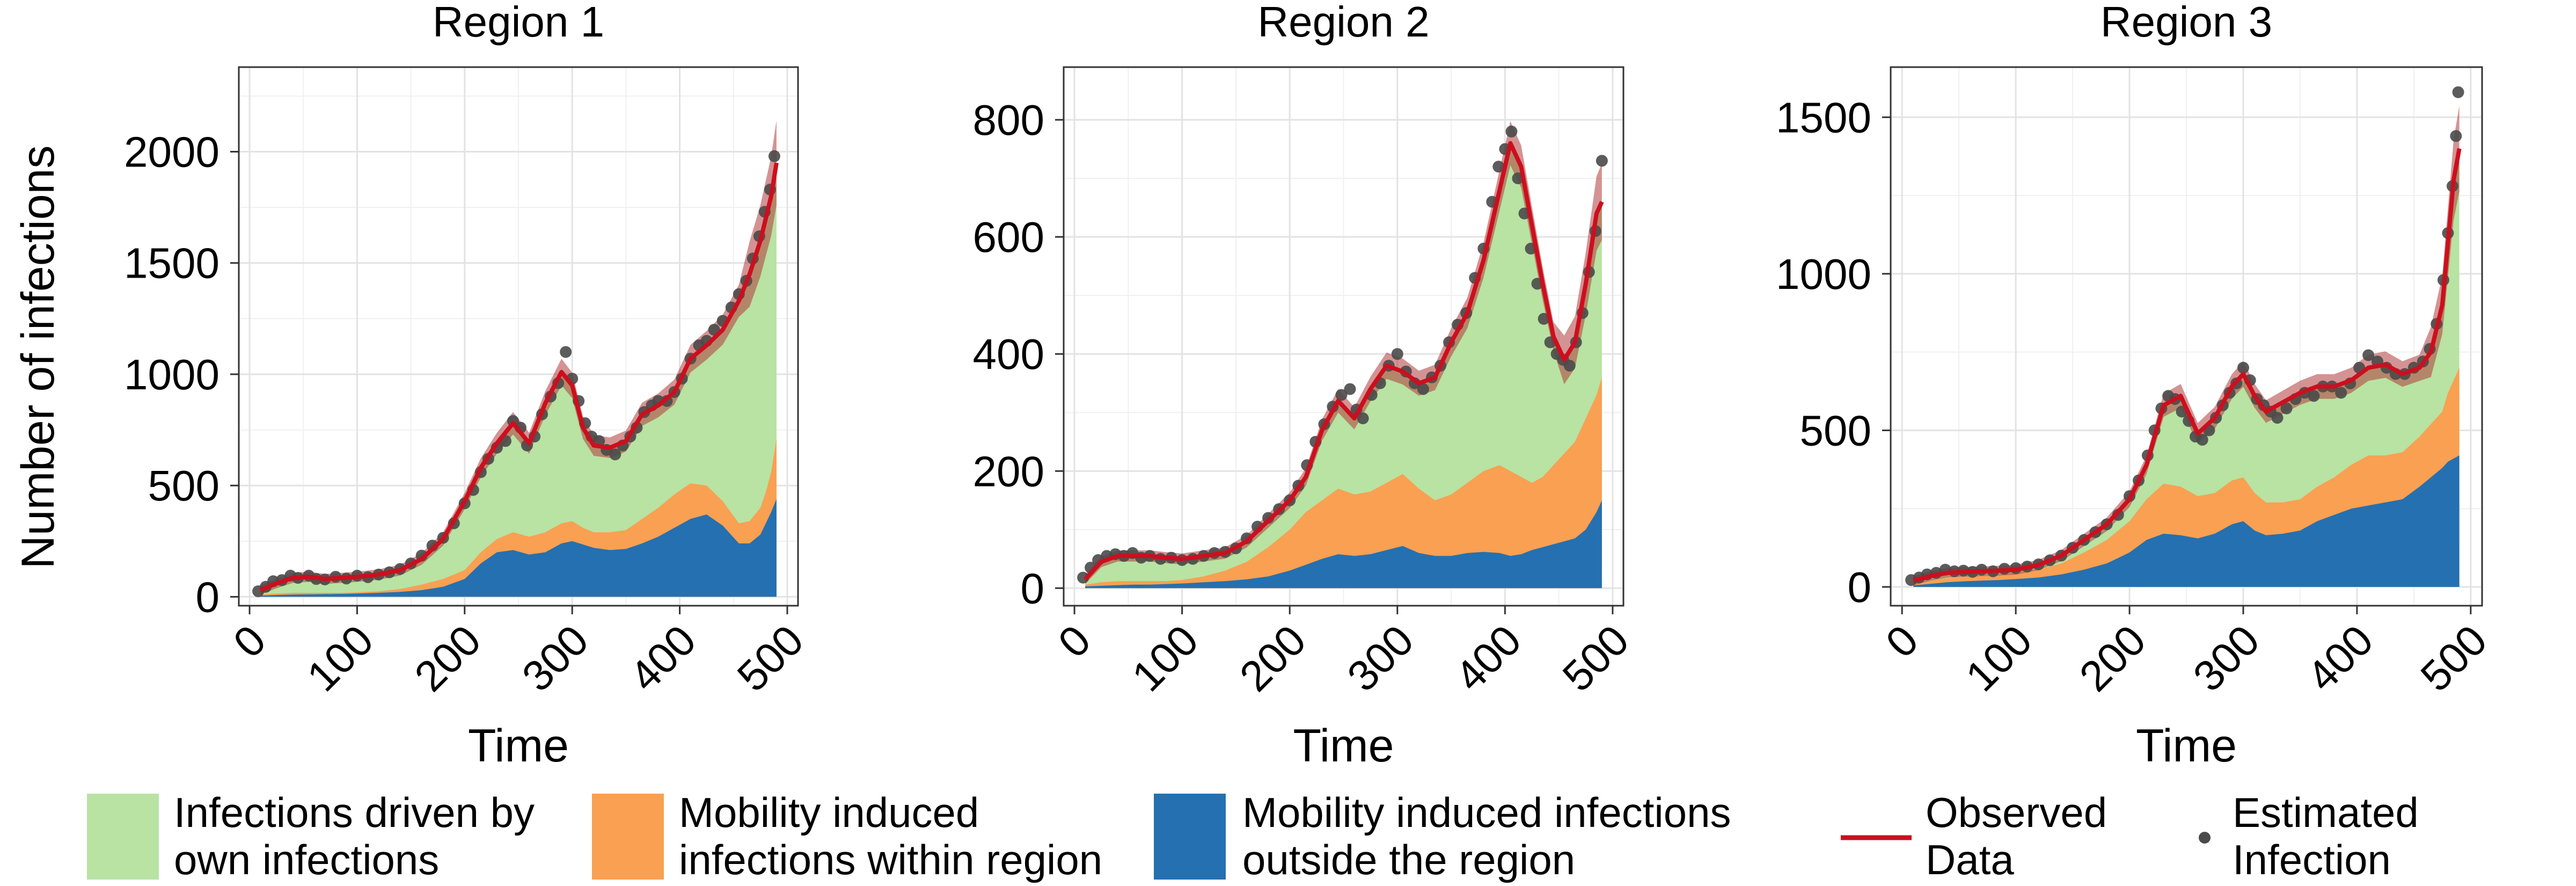  Describe the element at coordinates (518, 23) in the screenshot. I see `panel-title: Region 1` at that location.